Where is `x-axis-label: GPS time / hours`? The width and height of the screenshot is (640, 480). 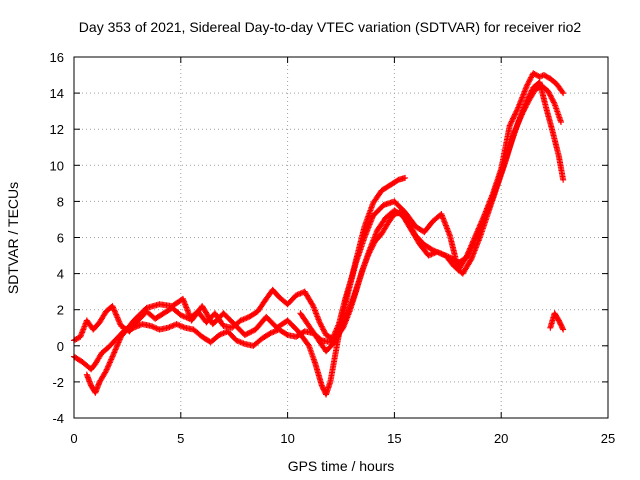
x-axis-label: GPS time / hours is located at coordinates (341, 466).